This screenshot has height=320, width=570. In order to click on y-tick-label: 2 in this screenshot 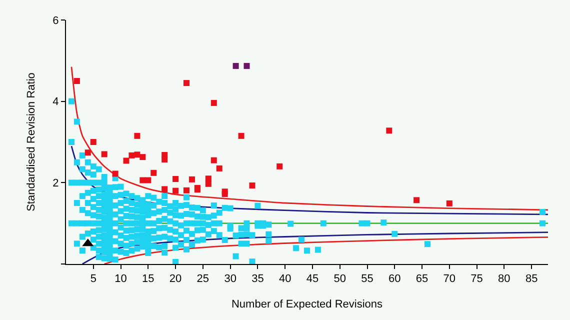, I will do `click(55, 184)`.